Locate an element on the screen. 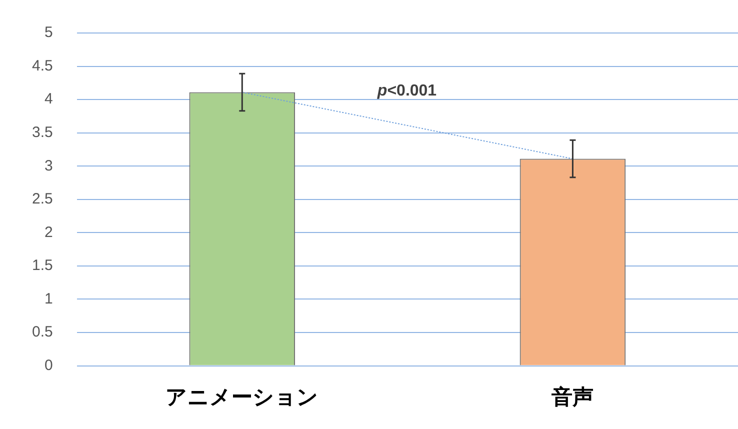 The image size is (738, 429). y-tick-label: 2.5 is located at coordinates (42, 199).